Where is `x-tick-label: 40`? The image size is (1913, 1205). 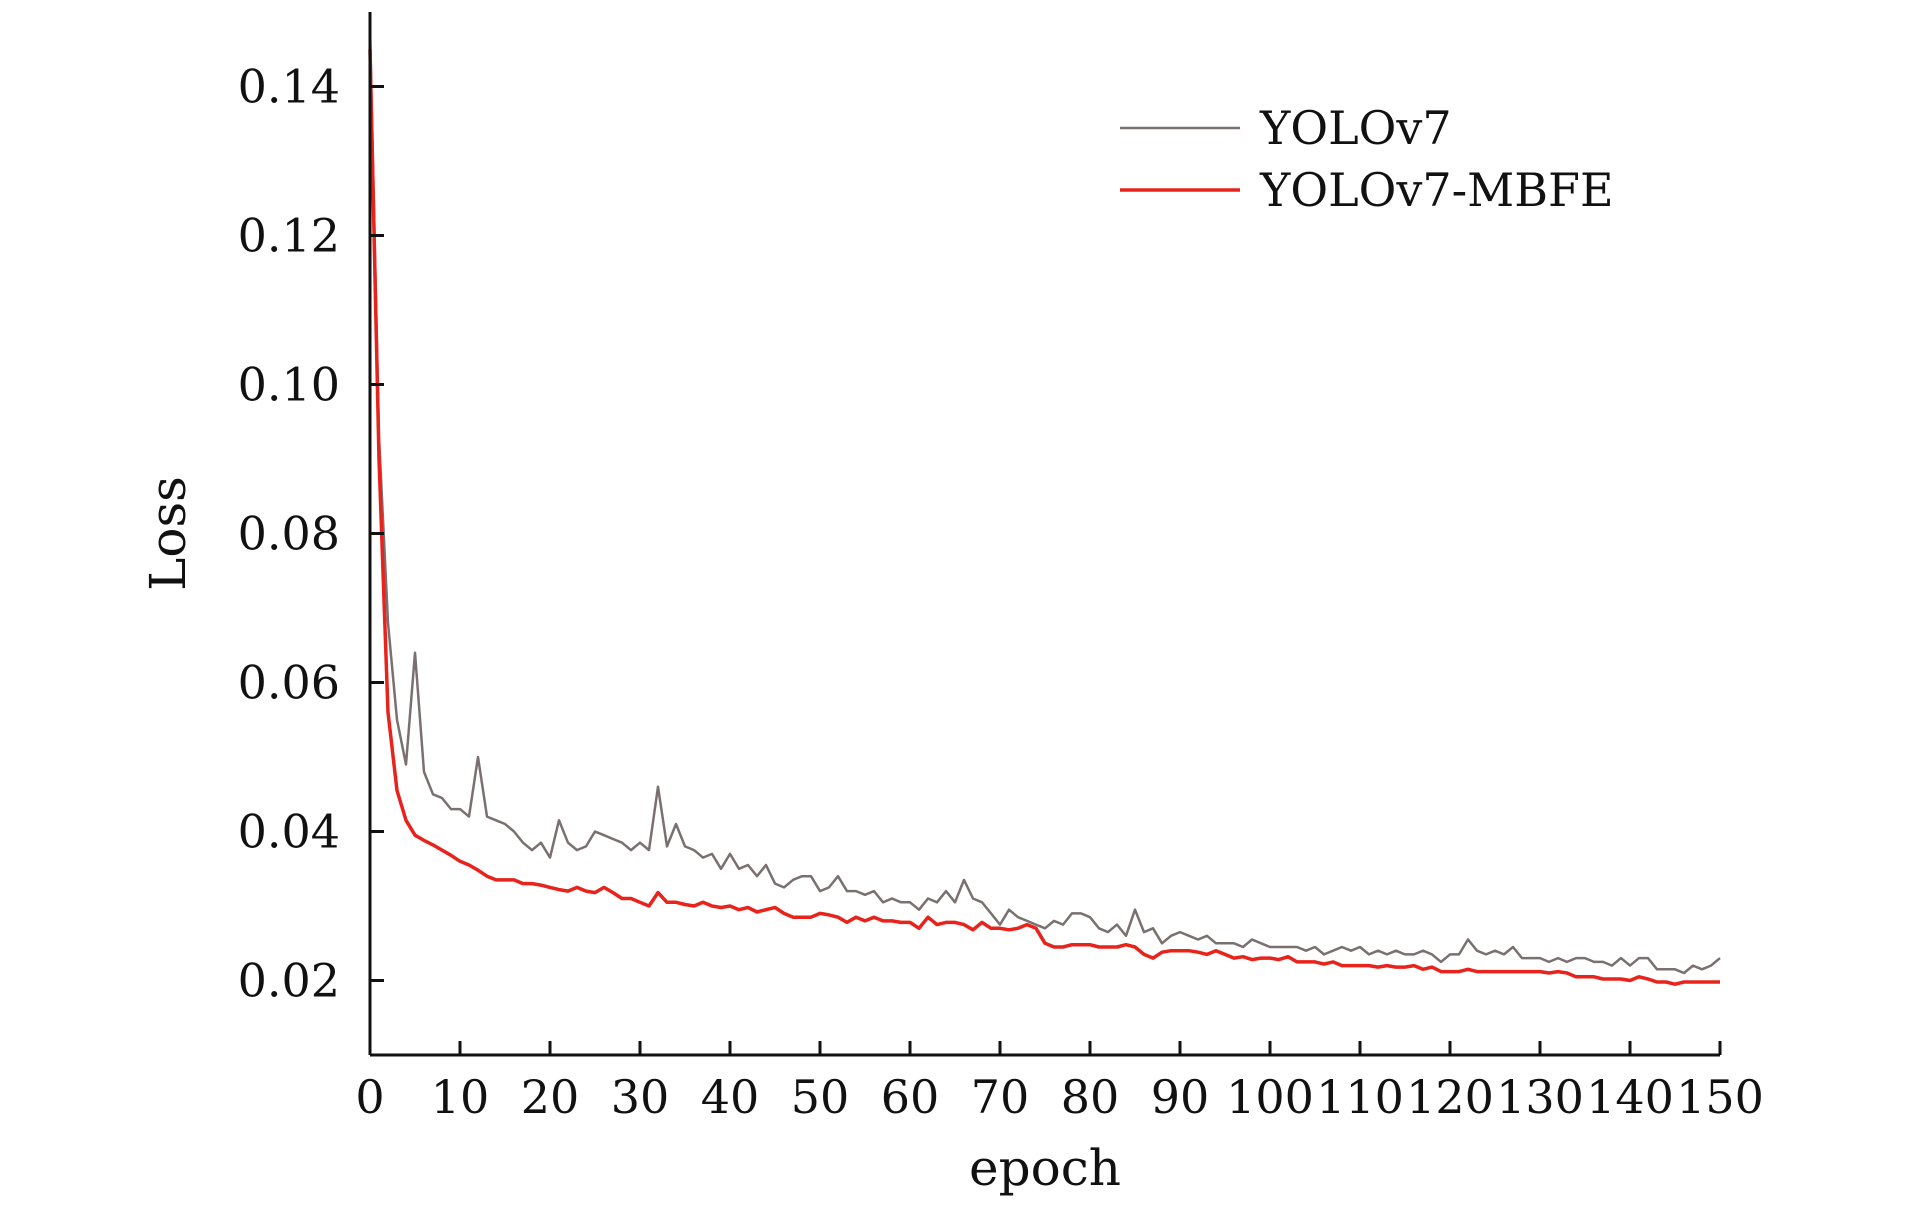 x-tick-label: 40 is located at coordinates (730, 1097).